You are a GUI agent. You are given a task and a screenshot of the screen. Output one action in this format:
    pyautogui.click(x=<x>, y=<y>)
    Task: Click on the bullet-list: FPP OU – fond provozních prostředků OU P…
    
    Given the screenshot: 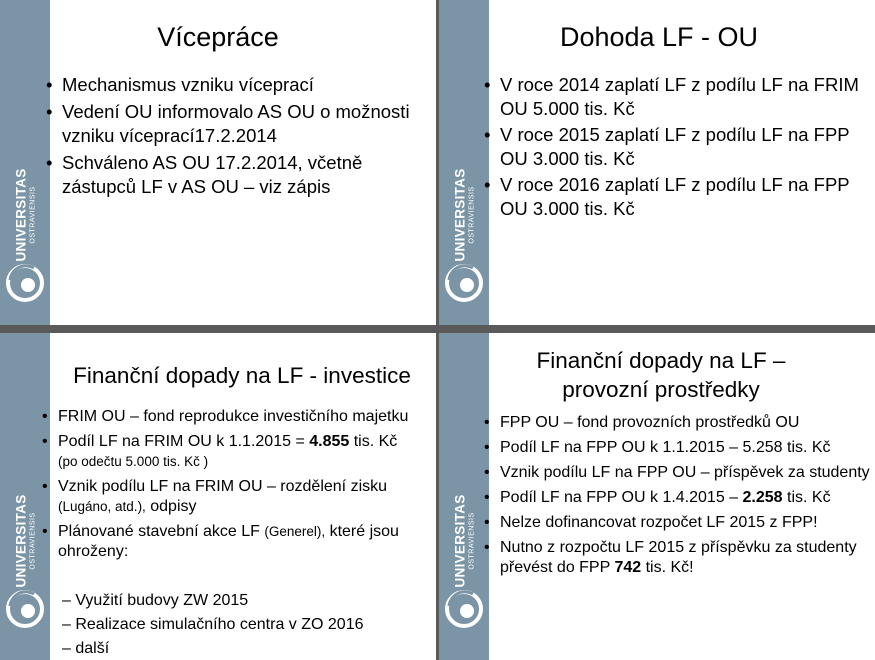 What is the action you would take?
    pyautogui.click(x=678, y=495)
    